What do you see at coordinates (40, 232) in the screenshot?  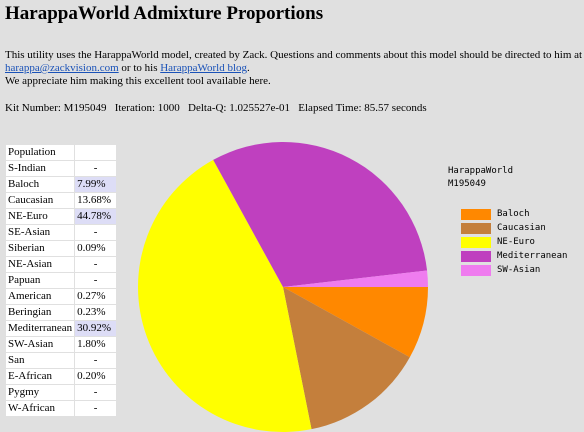 I see `population-name: SE-Asian` at bounding box center [40, 232].